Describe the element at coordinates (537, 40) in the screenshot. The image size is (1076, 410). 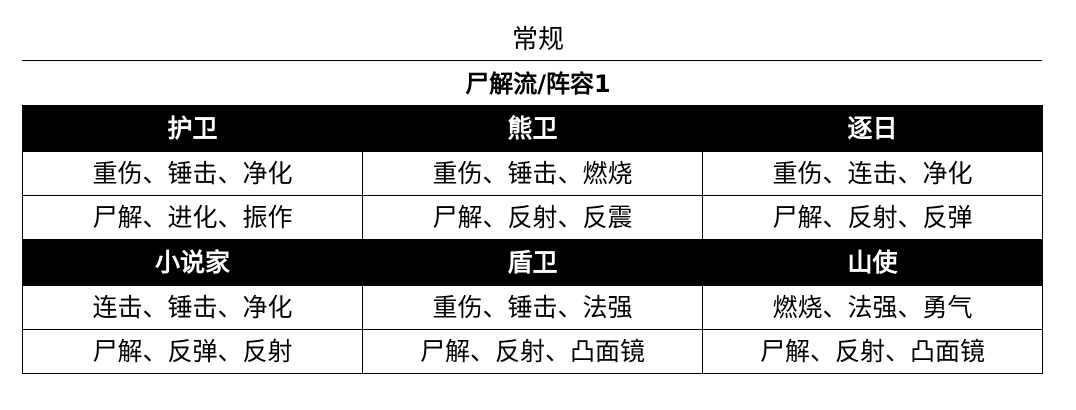
I see `section-title: 常规` at that location.